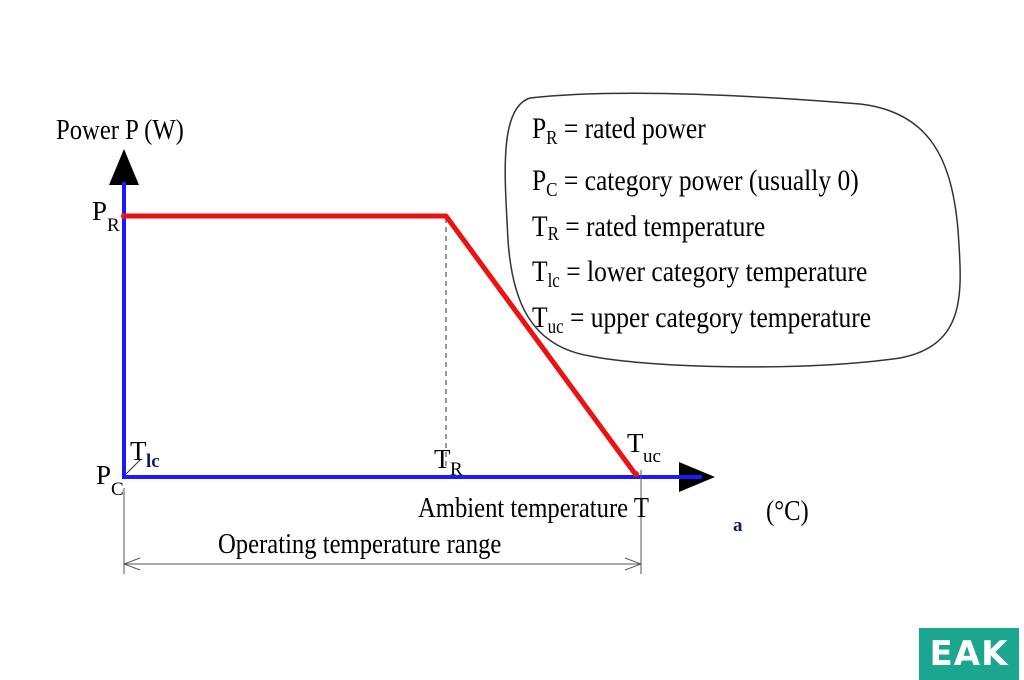 This screenshot has width=1024, height=680. Describe the element at coordinates (113, 225) in the screenshot. I see `pr-marker-sub: R` at that location.